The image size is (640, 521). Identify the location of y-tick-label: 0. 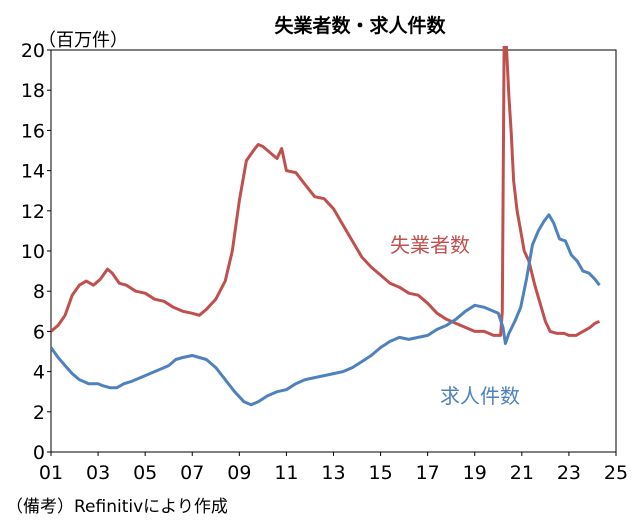
(39, 453).